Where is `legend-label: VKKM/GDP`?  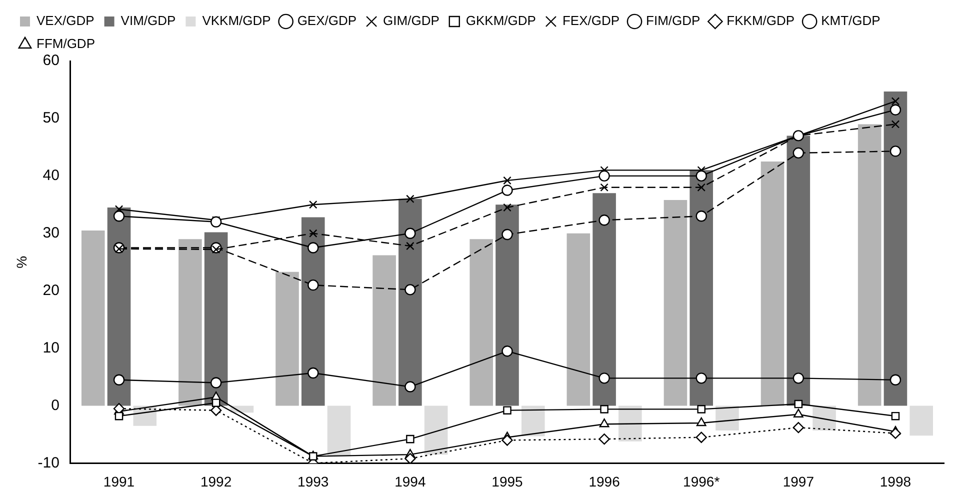 legend-label: VKKM/GDP is located at coordinates (236, 20).